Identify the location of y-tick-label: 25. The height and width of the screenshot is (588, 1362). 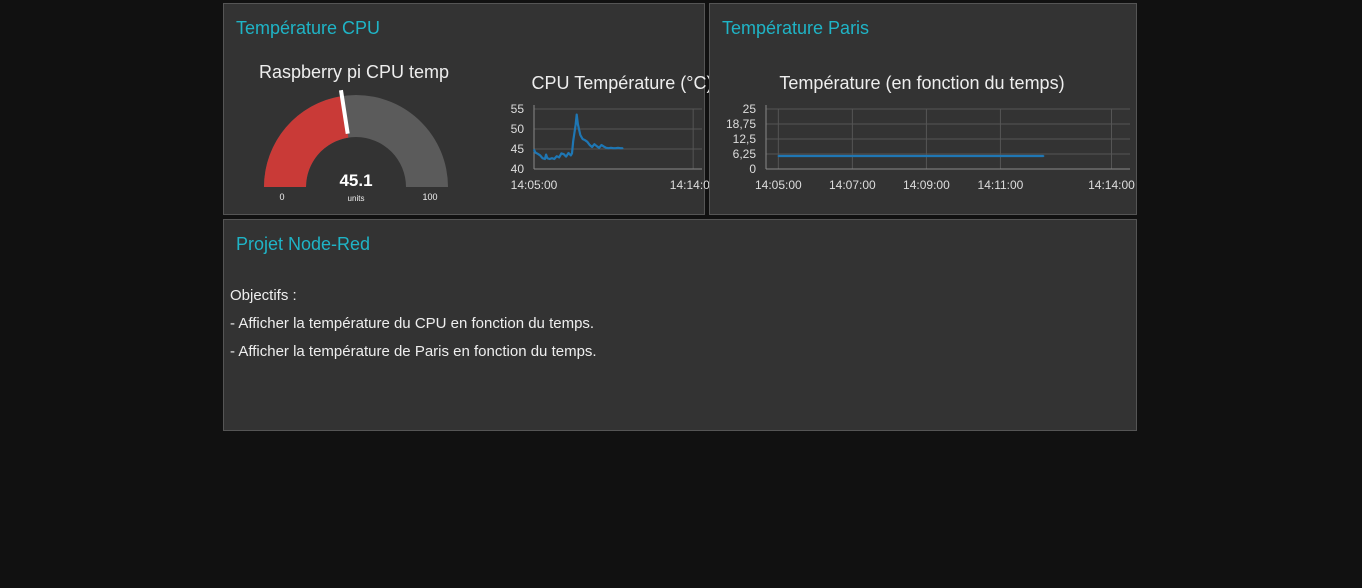
(750, 109).